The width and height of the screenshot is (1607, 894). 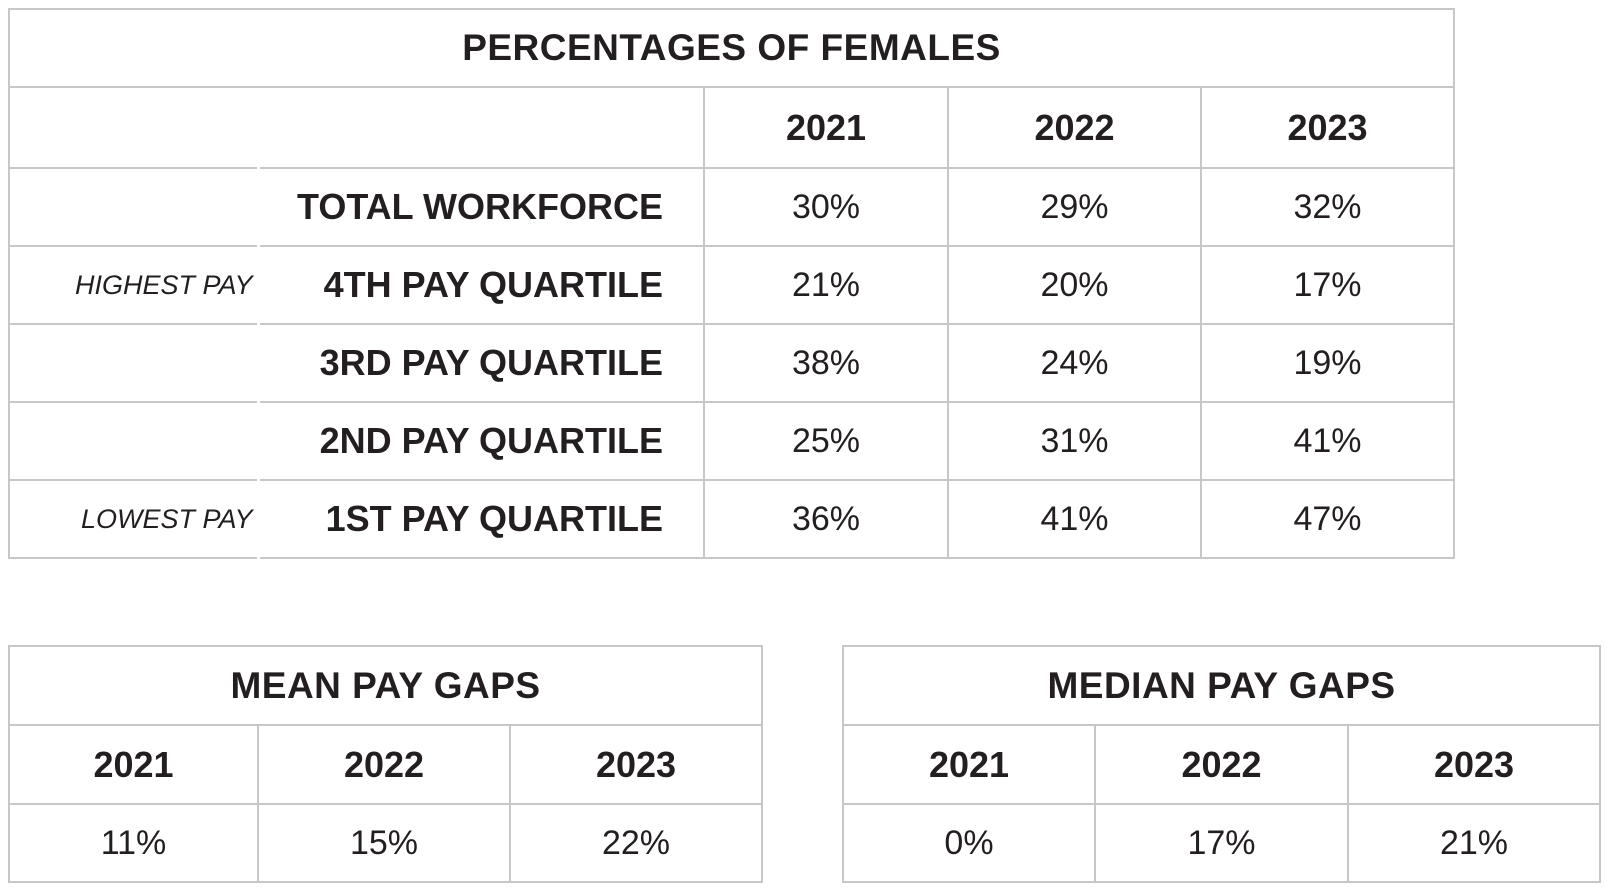 I want to click on percentages-table-title: PERCENTAGES OF FEMALES, so click(x=732, y=48).